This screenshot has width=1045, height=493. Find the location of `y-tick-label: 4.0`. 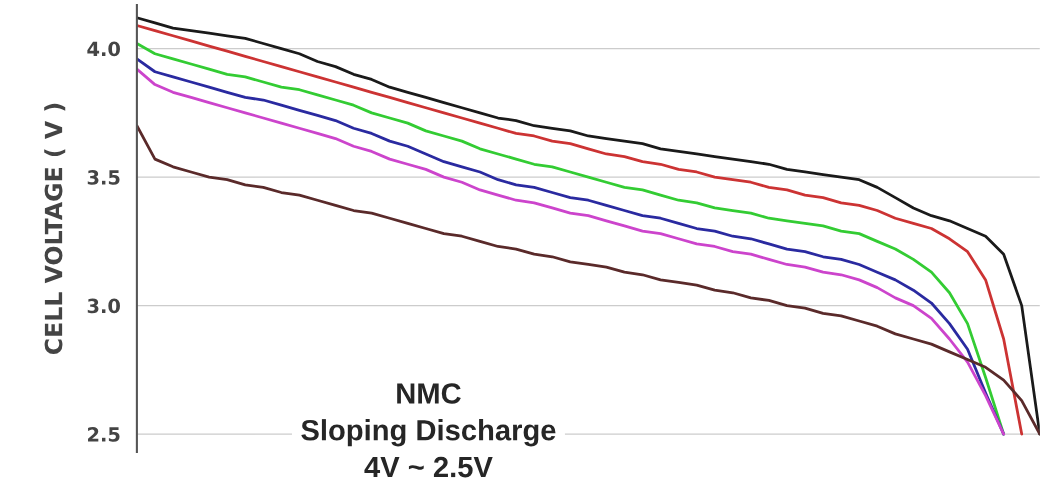

y-tick-label: 4.0 is located at coordinates (103, 49).